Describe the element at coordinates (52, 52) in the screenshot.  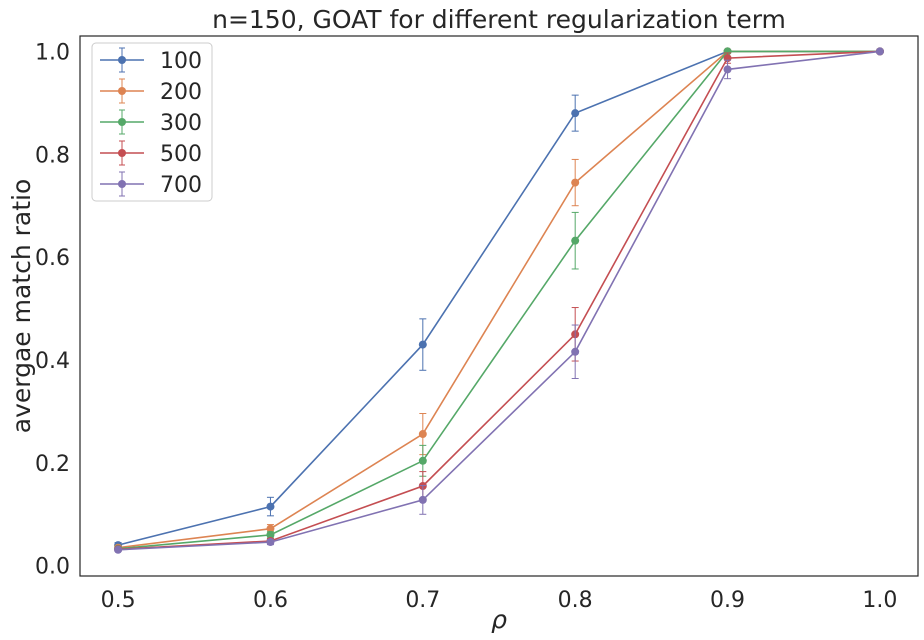
I see `y-tick-label: 1.0` at that location.